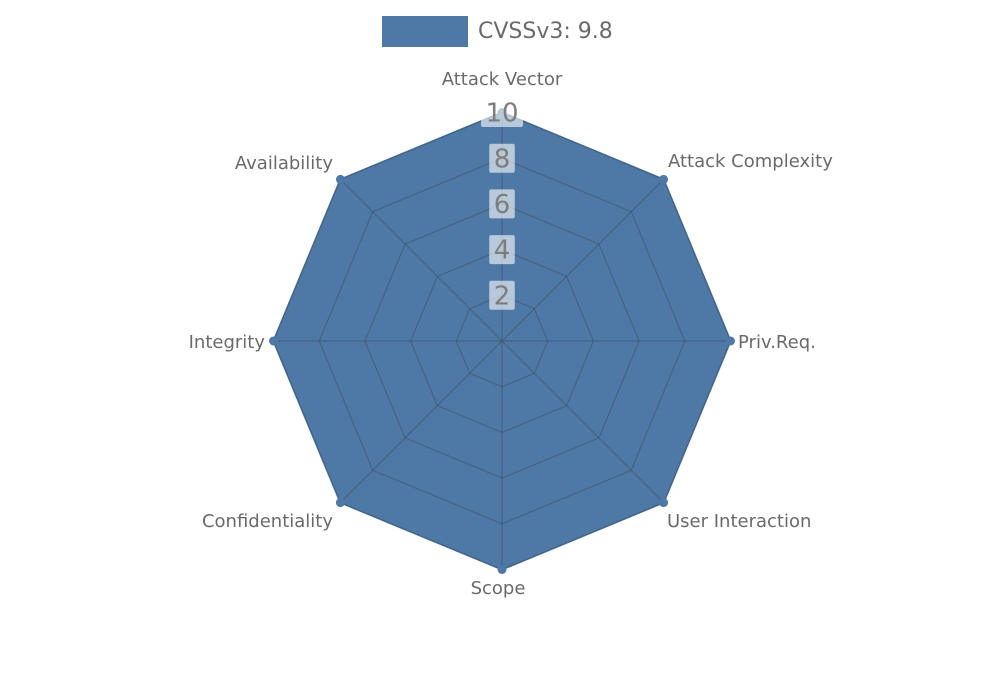 The width and height of the screenshot is (1000, 700). Describe the element at coordinates (502, 79) in the screenshot. I see `axis-label-attack-vector: Attack Vector` at that location.